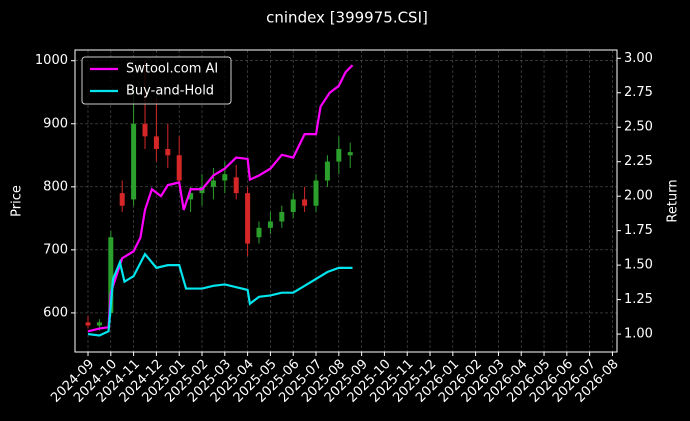 This screenshot has width=690, height=421. I want to click on y2-tick-label: 2.25, so click(638, 161).